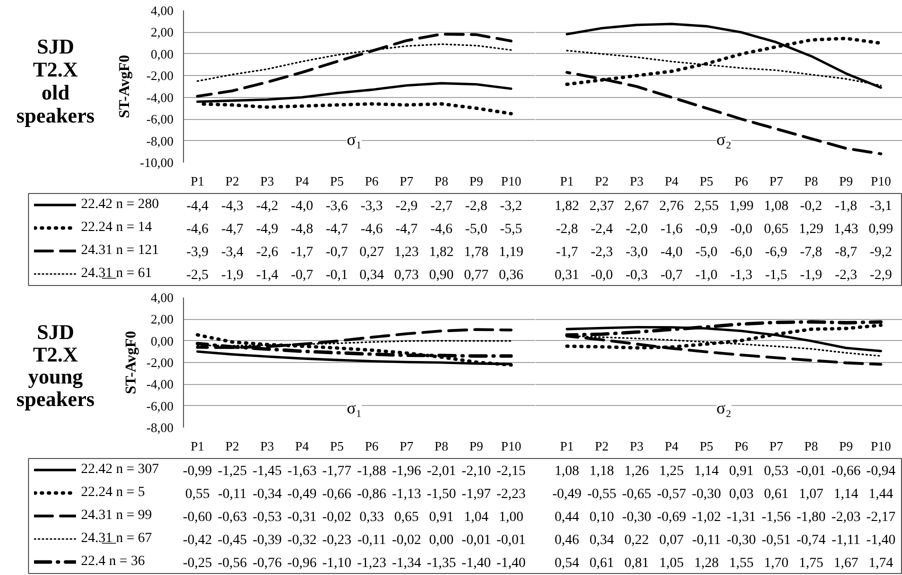 The image size is (902, 575). I want to click on data-label: -2,17, so click(881, 517).